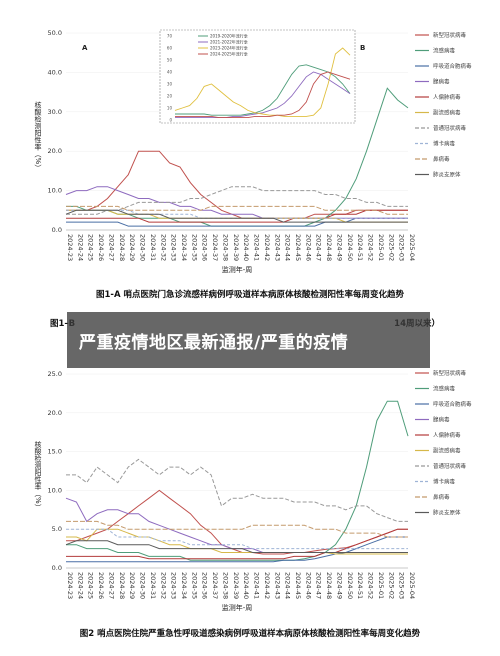 This screenshot has width=500, height=656. What do you see at coordinates (237, 269) in the screenshot?
I see `x-axis-label: 监测年-周` at bounding box center [237, 269].